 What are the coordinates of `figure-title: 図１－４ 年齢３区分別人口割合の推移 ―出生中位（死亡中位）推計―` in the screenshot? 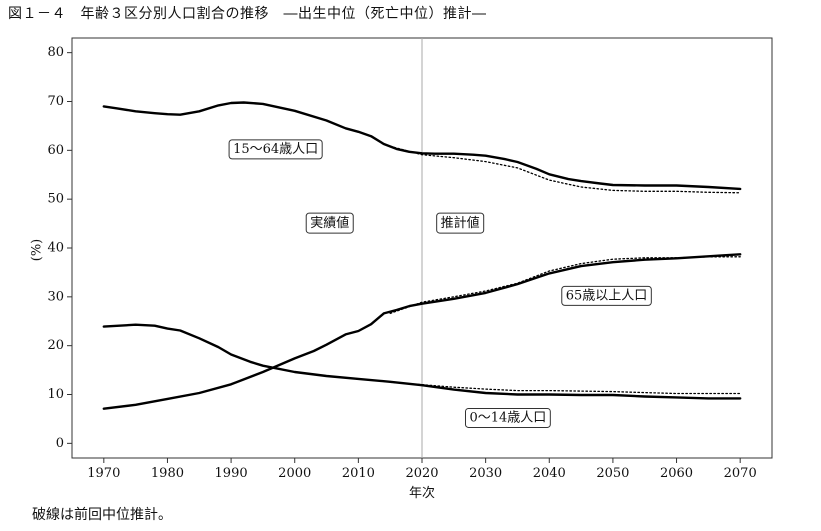 It's located at (247, 14).